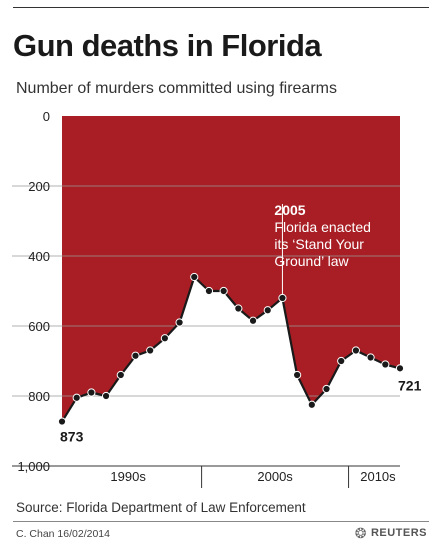 This screenshot has height=548, width=439. I want to click on bottom-rule, so click(221, 521).